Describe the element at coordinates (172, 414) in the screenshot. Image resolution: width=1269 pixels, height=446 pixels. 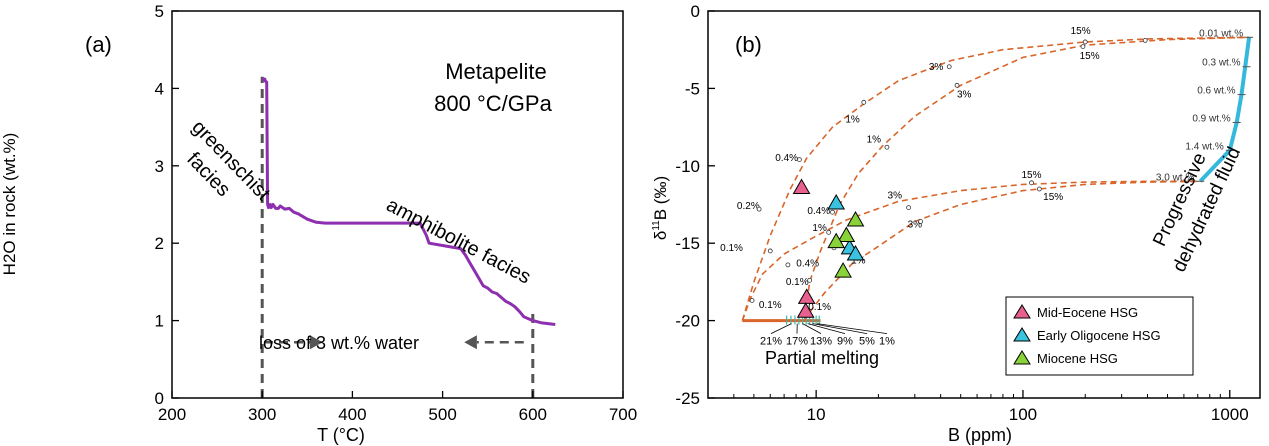
I see `x-tick-label: 200` at that location.